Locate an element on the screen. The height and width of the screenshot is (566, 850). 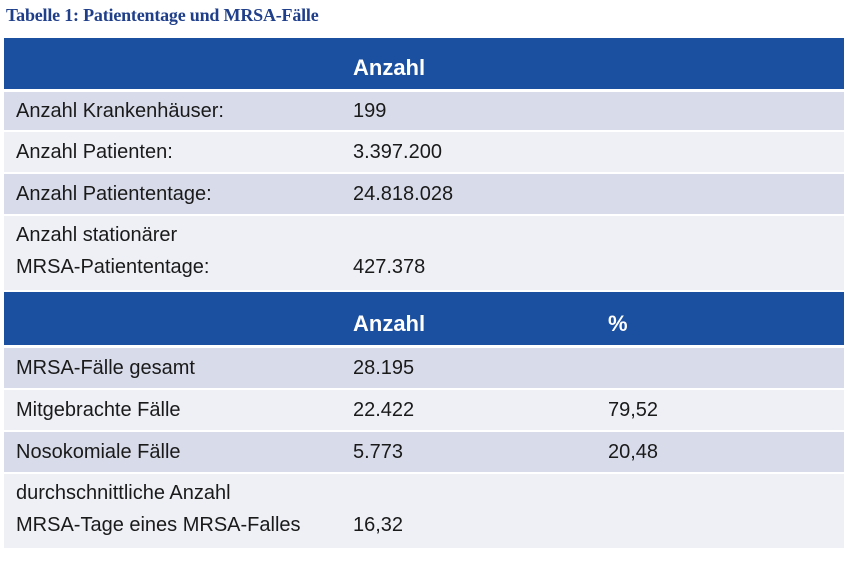
row-label: Nosokomiale Fälle is located at coordinates (98, 452).